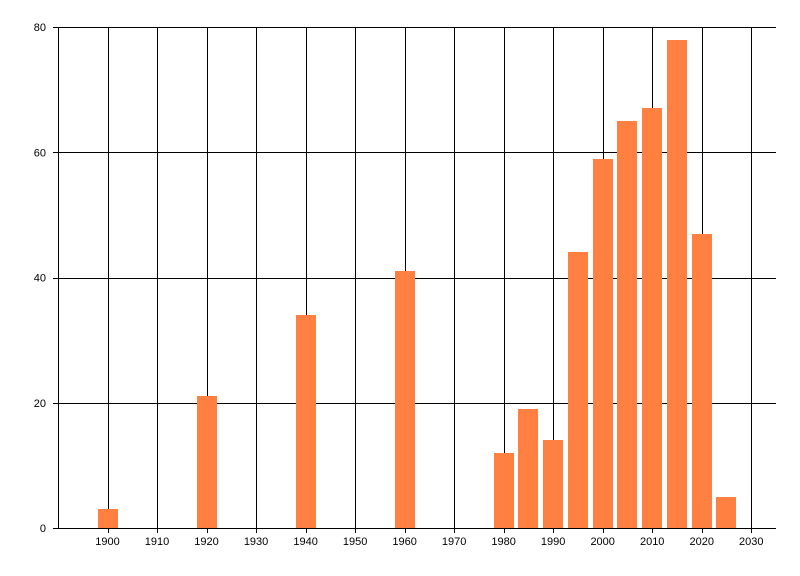  I want to click on bar-1920, so click(207, 462).